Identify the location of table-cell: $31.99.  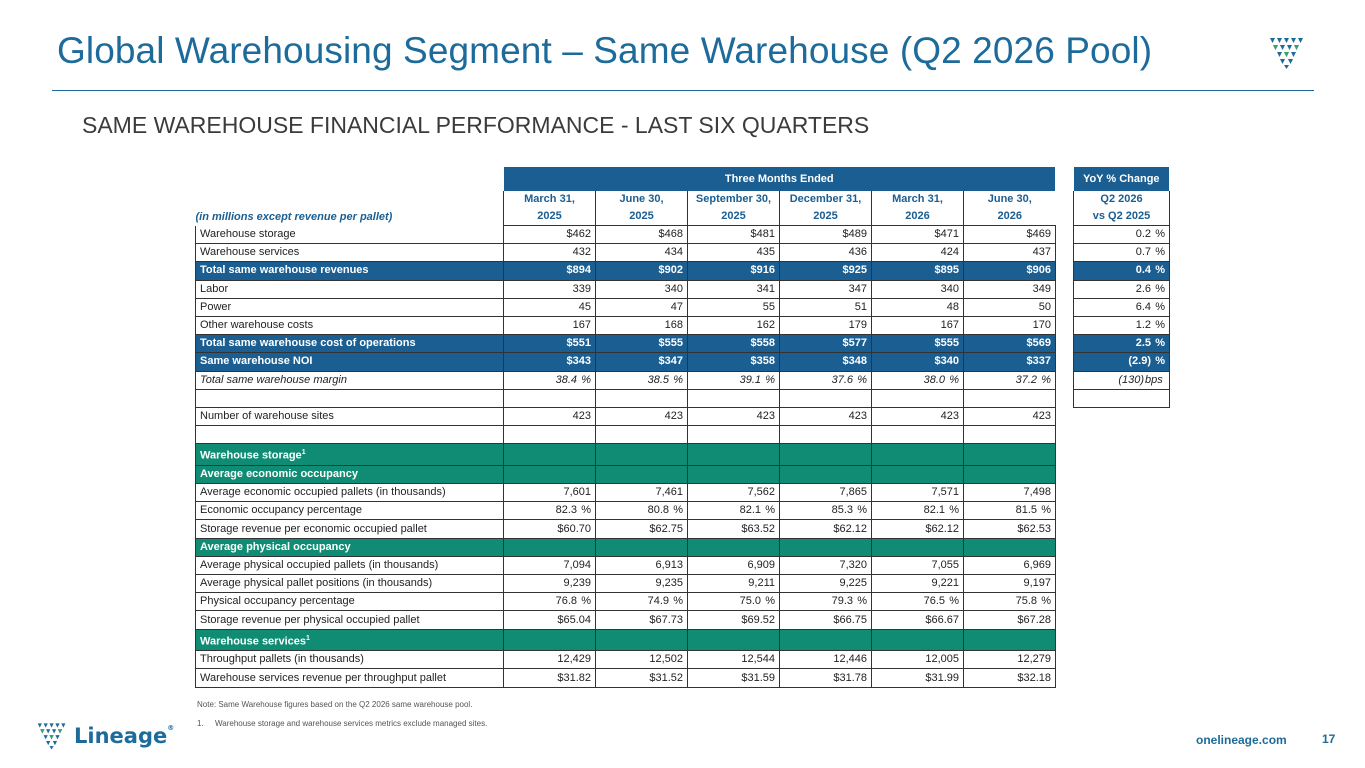
(917, 678).